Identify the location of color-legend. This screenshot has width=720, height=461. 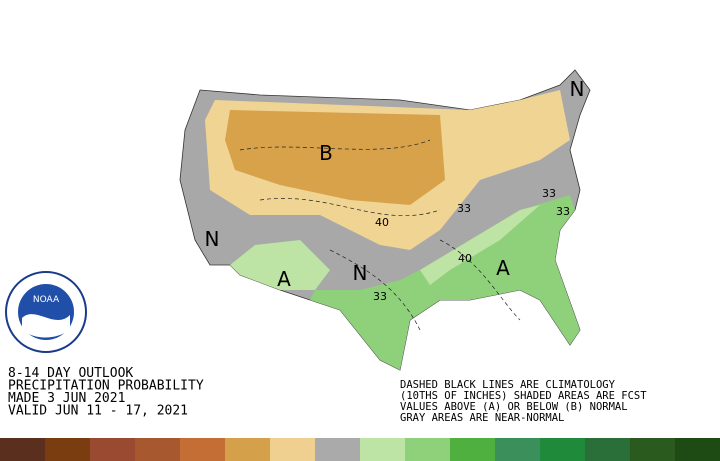
(360, 449).